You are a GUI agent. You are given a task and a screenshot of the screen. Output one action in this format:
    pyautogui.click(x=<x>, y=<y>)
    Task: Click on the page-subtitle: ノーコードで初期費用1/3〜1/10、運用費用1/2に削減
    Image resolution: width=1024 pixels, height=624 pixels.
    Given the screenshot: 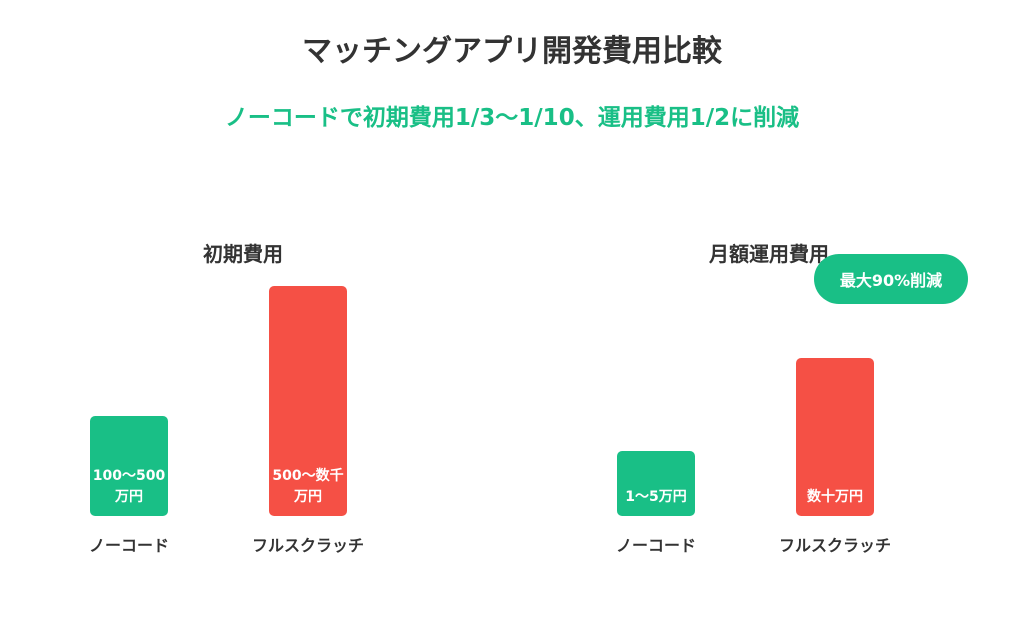 What is the action you would take?
    pyautogui.click(x=512, y=118)
    